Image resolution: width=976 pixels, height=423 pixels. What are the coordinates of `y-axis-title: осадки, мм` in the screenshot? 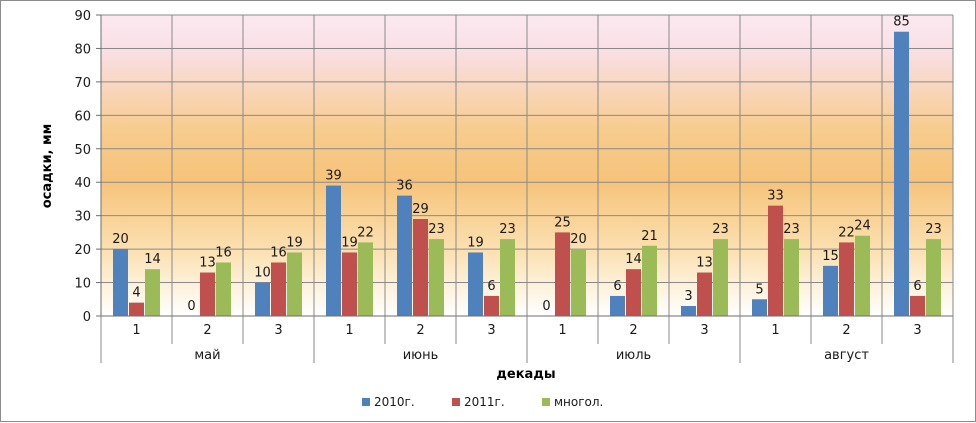 It's located at (47, 166).